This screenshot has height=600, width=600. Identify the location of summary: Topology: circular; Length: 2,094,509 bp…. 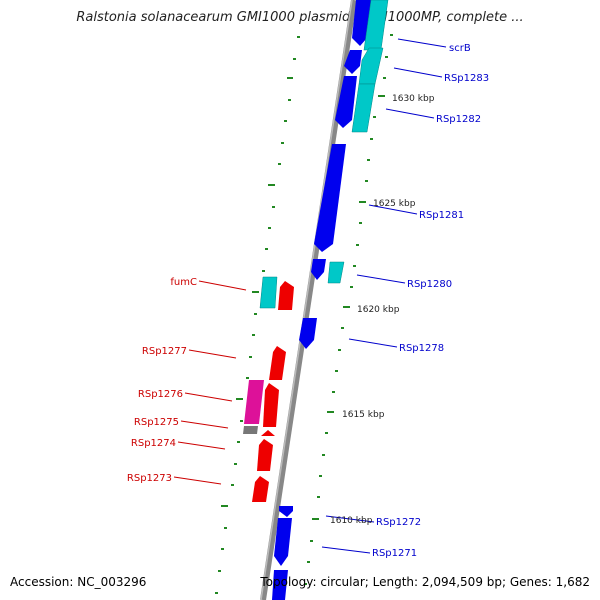
(425, 582).